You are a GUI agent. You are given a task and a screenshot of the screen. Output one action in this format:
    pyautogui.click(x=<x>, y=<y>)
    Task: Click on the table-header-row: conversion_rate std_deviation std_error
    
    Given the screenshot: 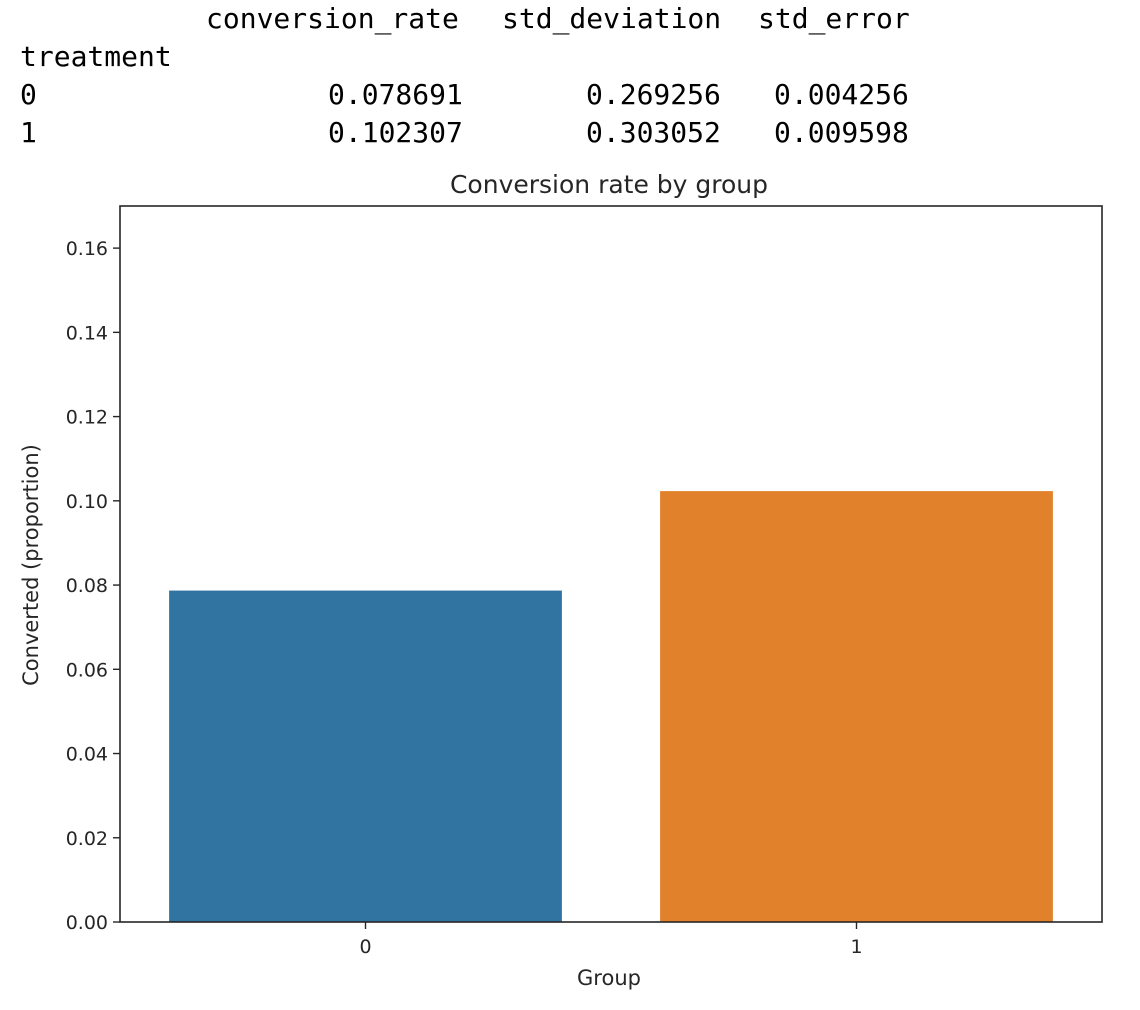 What is the action you would take?
    pyautogui.click(x=470, y=19)
    